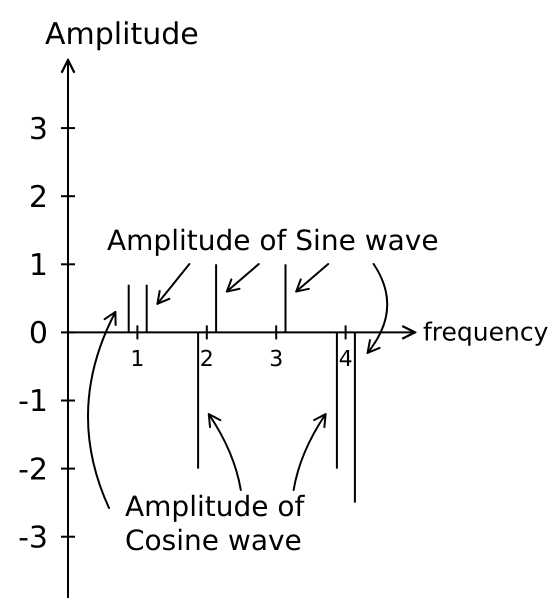  Describe the element at coordinates (122, 34) in the screenshot. I see `y-axis-title: Amplitude` at that location.